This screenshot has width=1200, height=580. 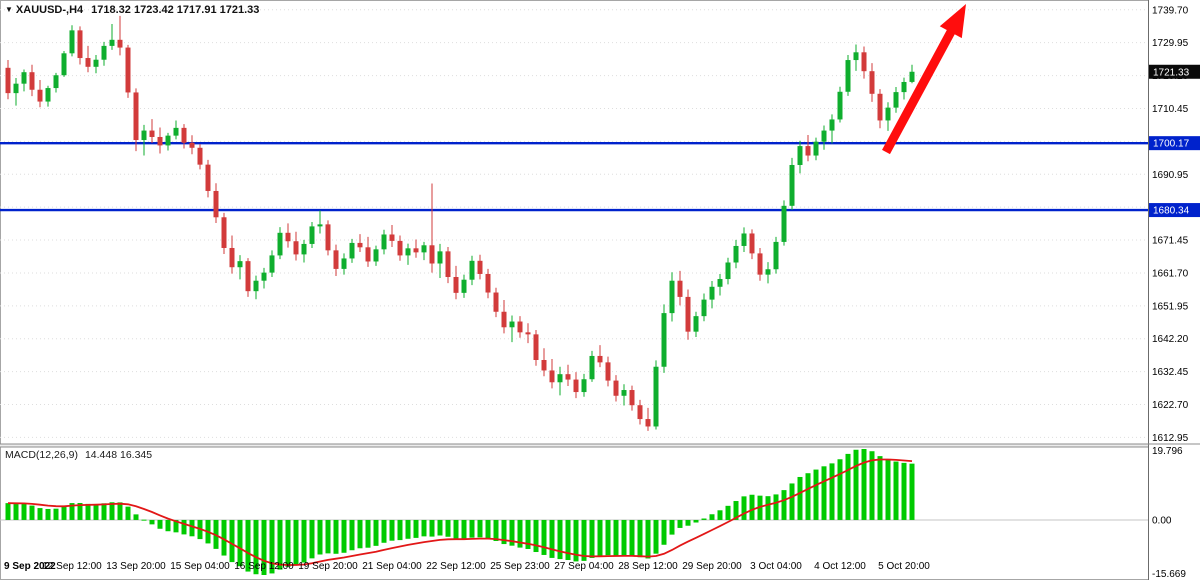 I want to click on macd-axis-label: 0.00, so click(x=1162, y=520).